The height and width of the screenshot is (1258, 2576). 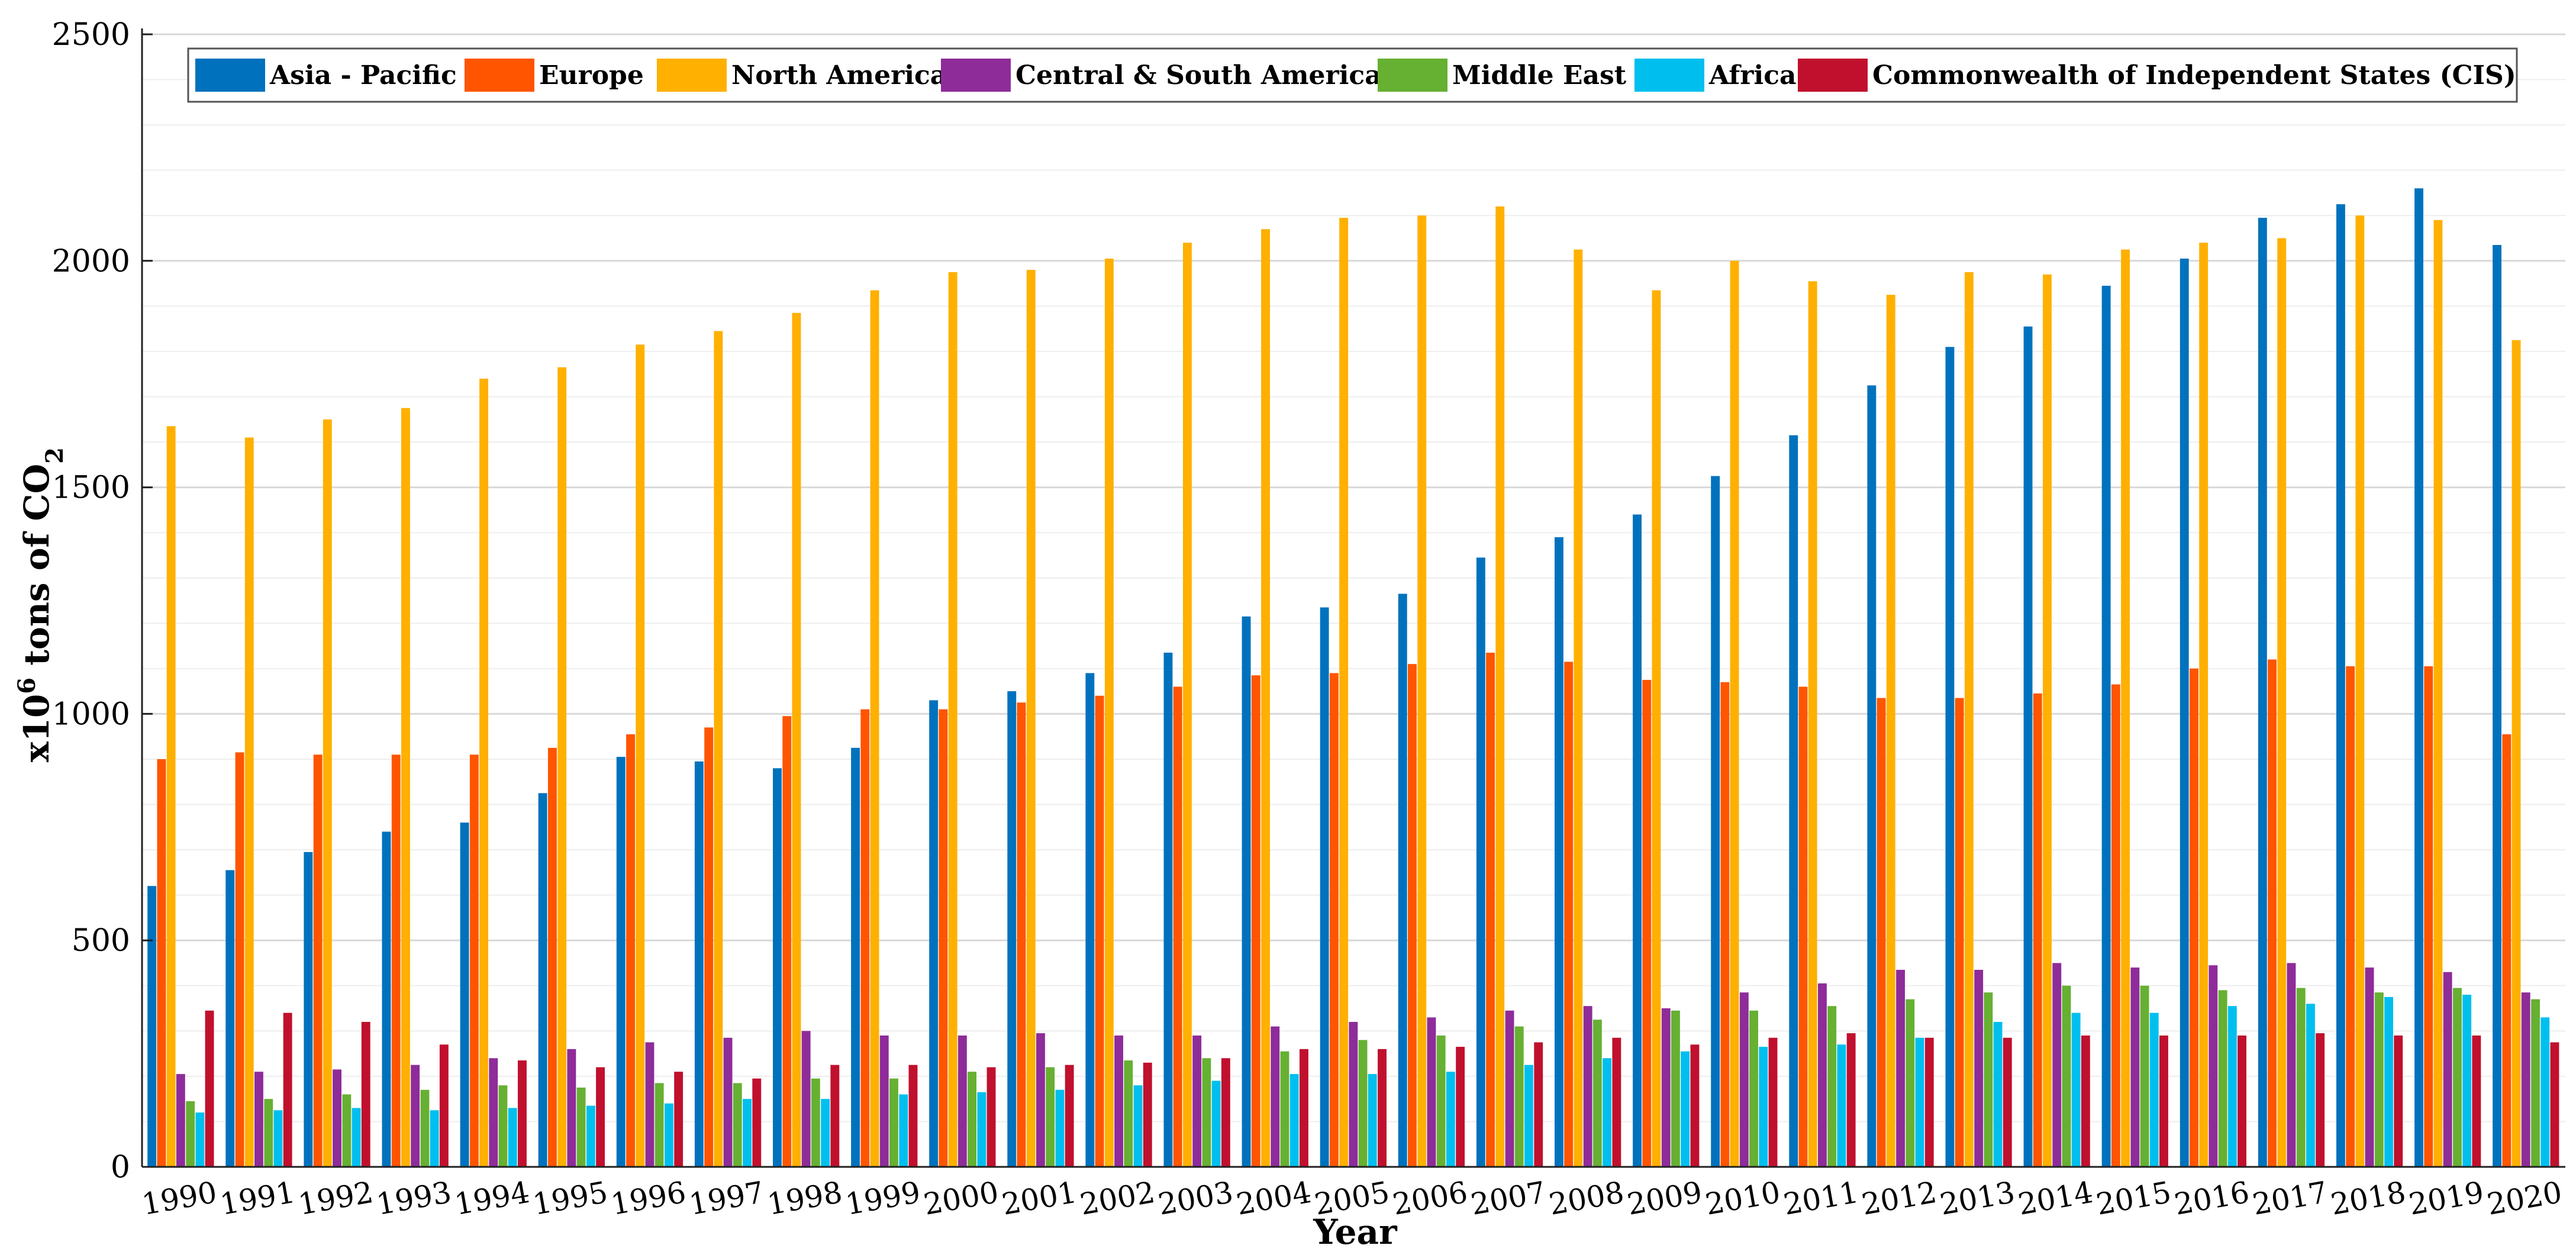 What do you see at coordinates (1355, 1232) in the screenshot?
I see `x-axis-title: Year` at bounding box center [1355, 1232].